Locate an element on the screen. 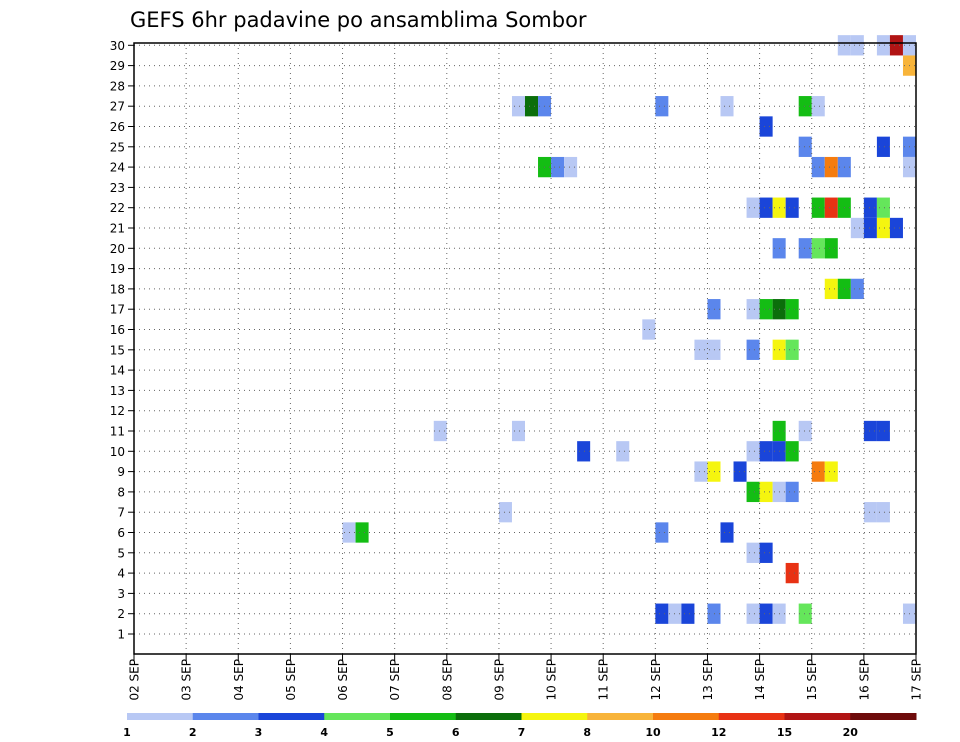  y-tick-label: 8 is located at coordinates (121, 492).